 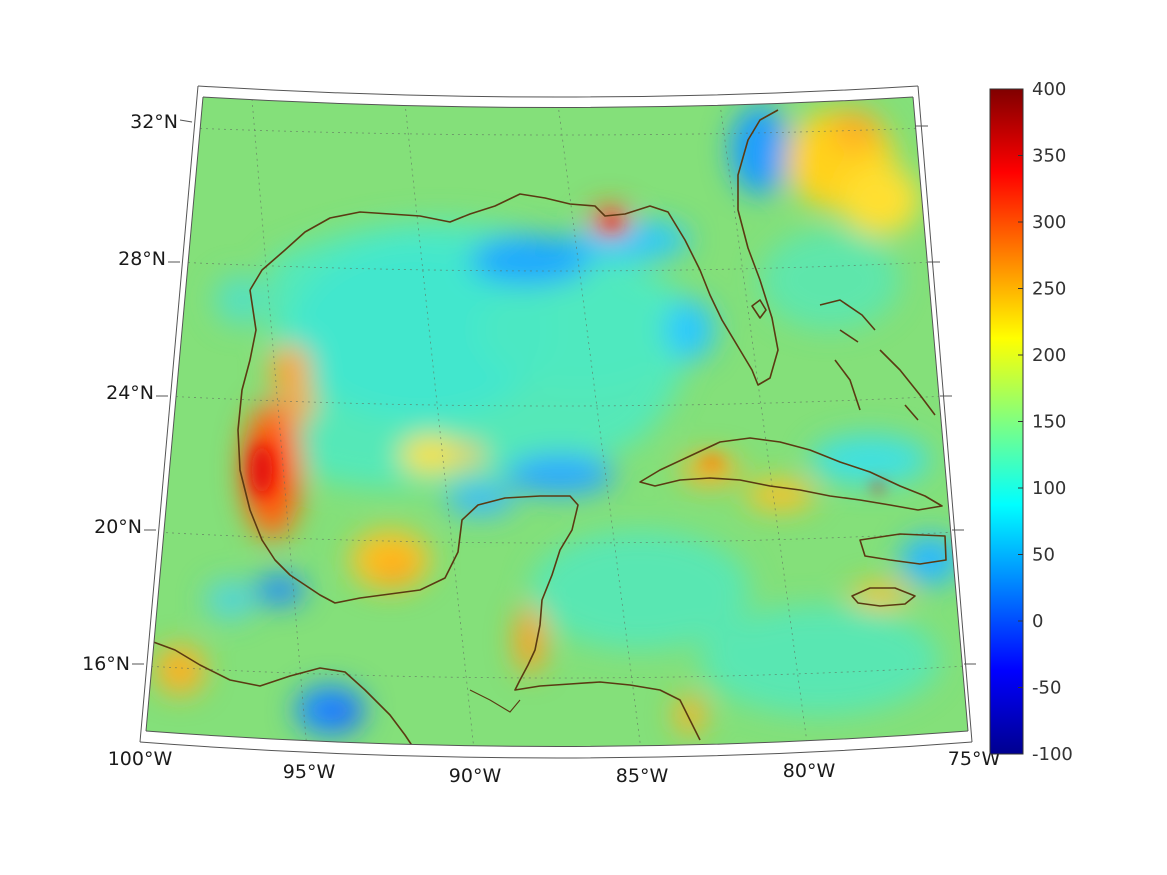 What do you see at coordinates (1049, 355) in the screenshot?
I see `colorbar-tick-label: 200` at bounding box center [1049, 355].